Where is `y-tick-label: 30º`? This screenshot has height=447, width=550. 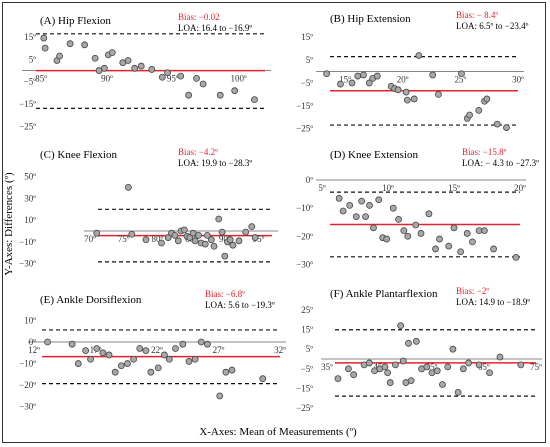
y-tick-label: 30º is located at coordinates (30, 198).